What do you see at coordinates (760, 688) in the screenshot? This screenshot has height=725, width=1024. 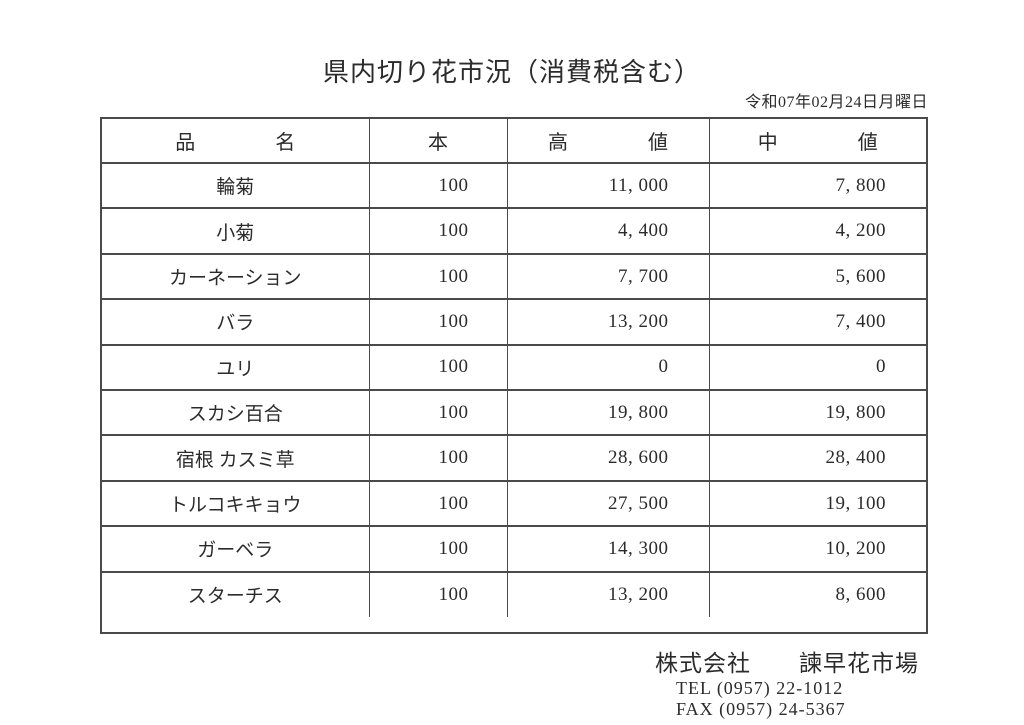 I see `tel-line: TEL (0957) 22-1012` at bounding box center [760, 688].